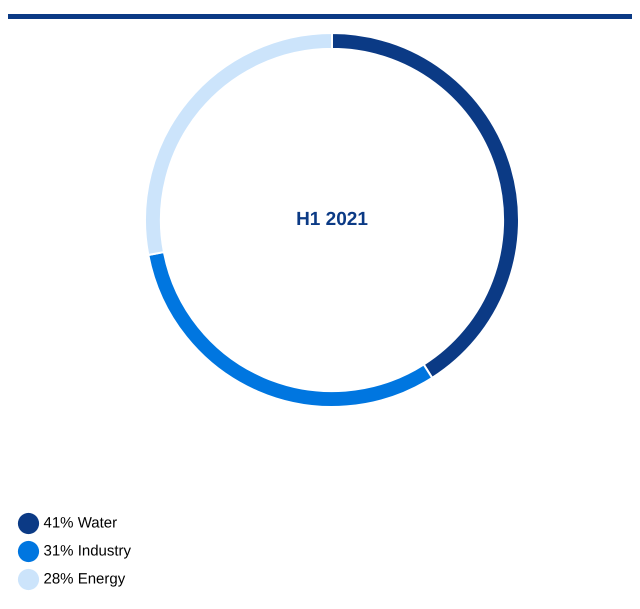 This screenshot has height=609, width=640. Describe the element at coordinates (85, 579) in the screenshot. I see `legend-label: 28% Energy` at that location.